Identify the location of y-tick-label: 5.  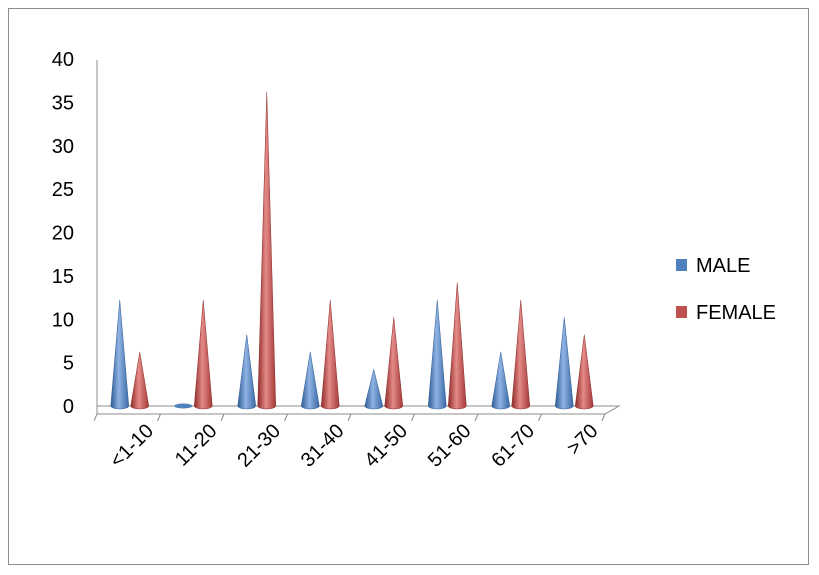
(68, 364).